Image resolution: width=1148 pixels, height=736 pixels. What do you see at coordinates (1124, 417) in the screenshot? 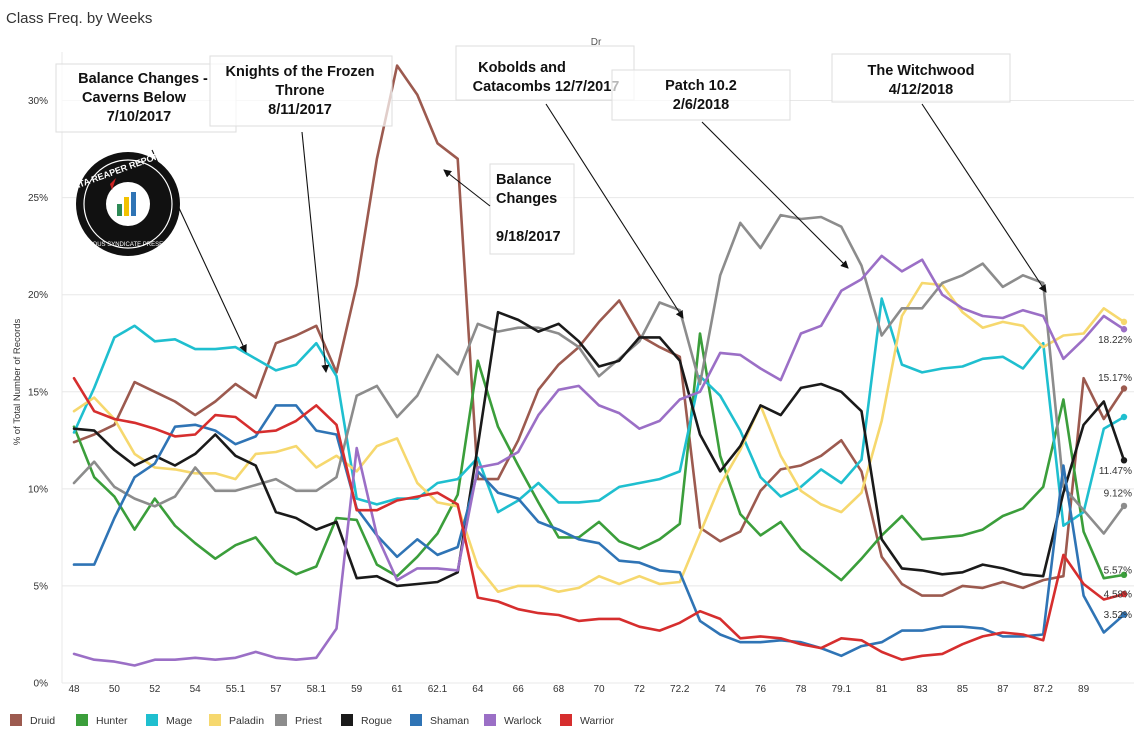
I see `endpoint-mage` at bounding box center [1124, 417].